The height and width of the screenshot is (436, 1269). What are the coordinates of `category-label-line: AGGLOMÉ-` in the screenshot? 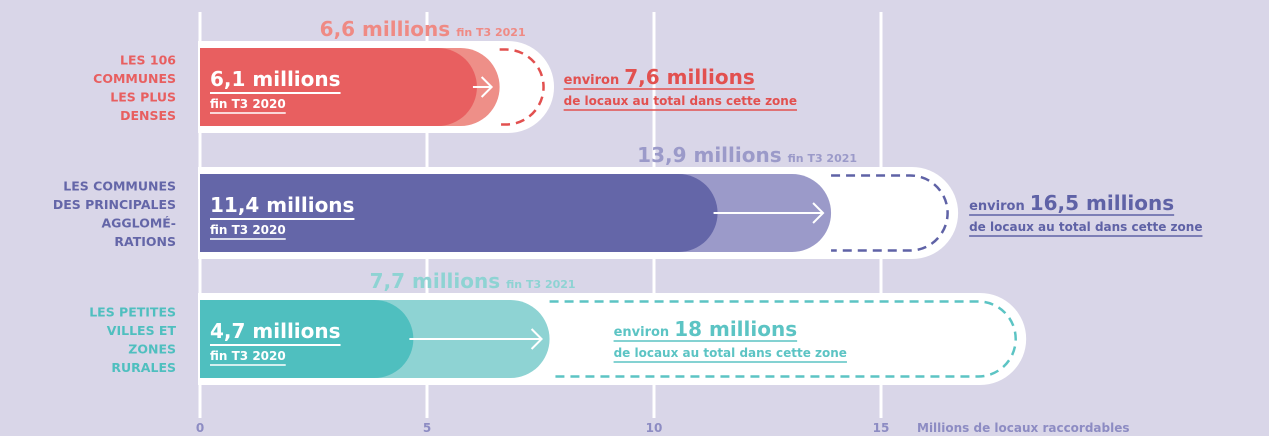 It's located at (138, 222).